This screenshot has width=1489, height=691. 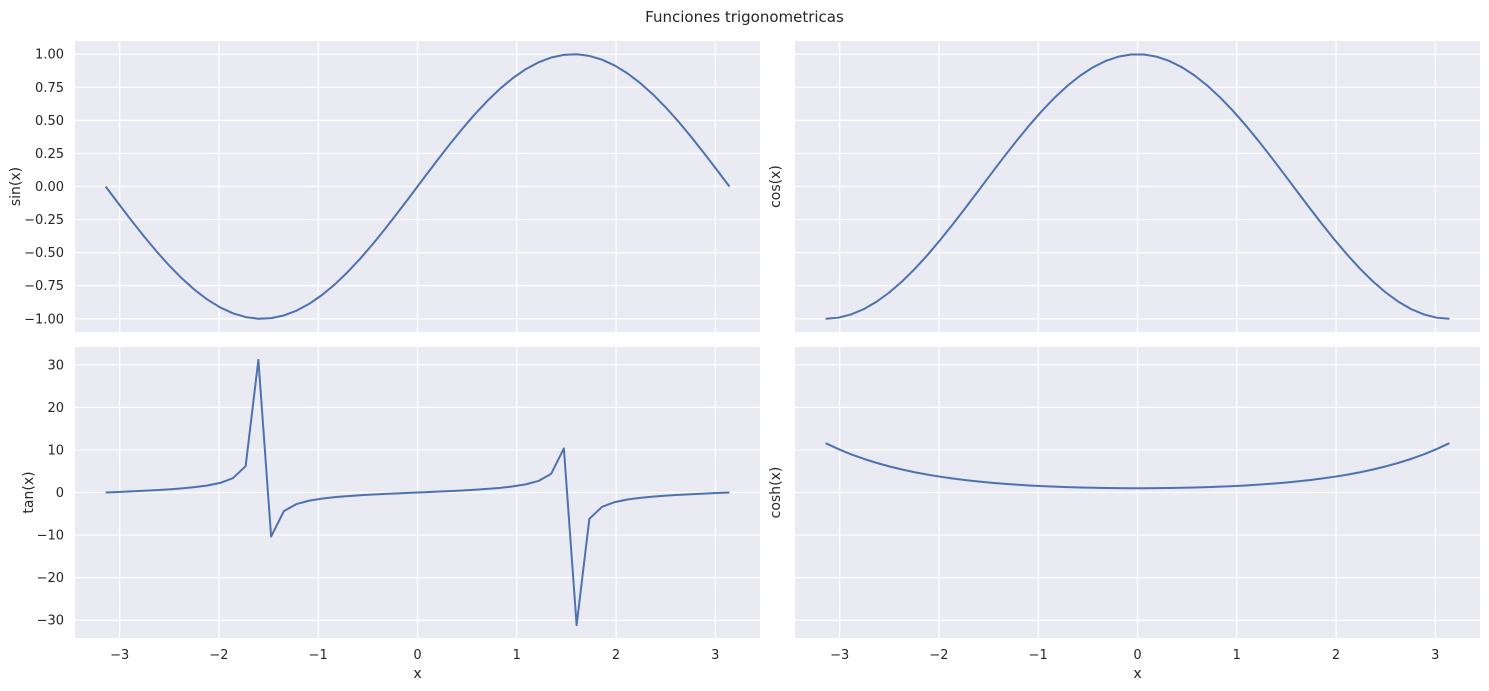 I want to click on series-line-cosh, so click(x=1137, y=466).